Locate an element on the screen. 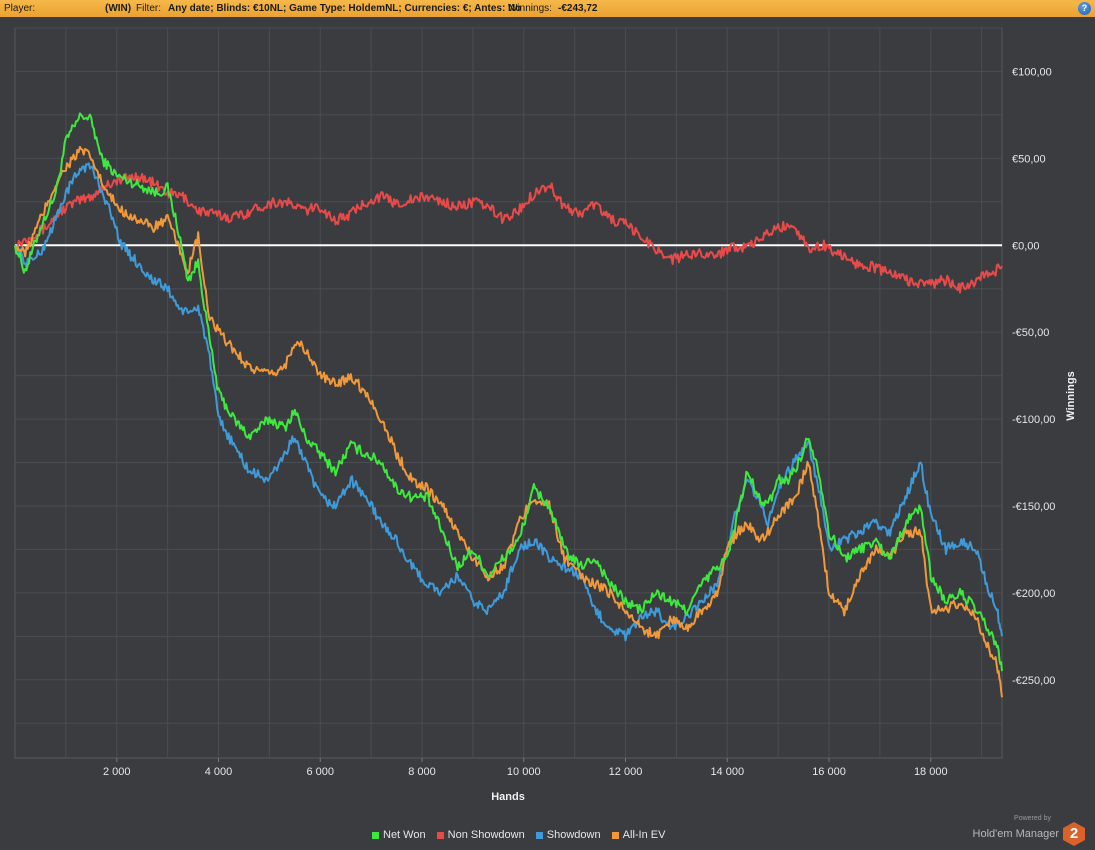  chart-legend: Net Won Non Showdown Showdown All-In EV is located at coordinates (522, 835).